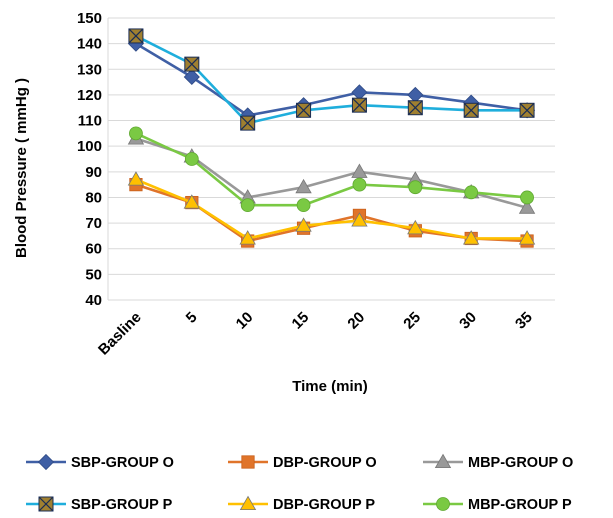  I want to click on legend-item-dbp-group-o: DBP-GROUP O, so click(302, 463).